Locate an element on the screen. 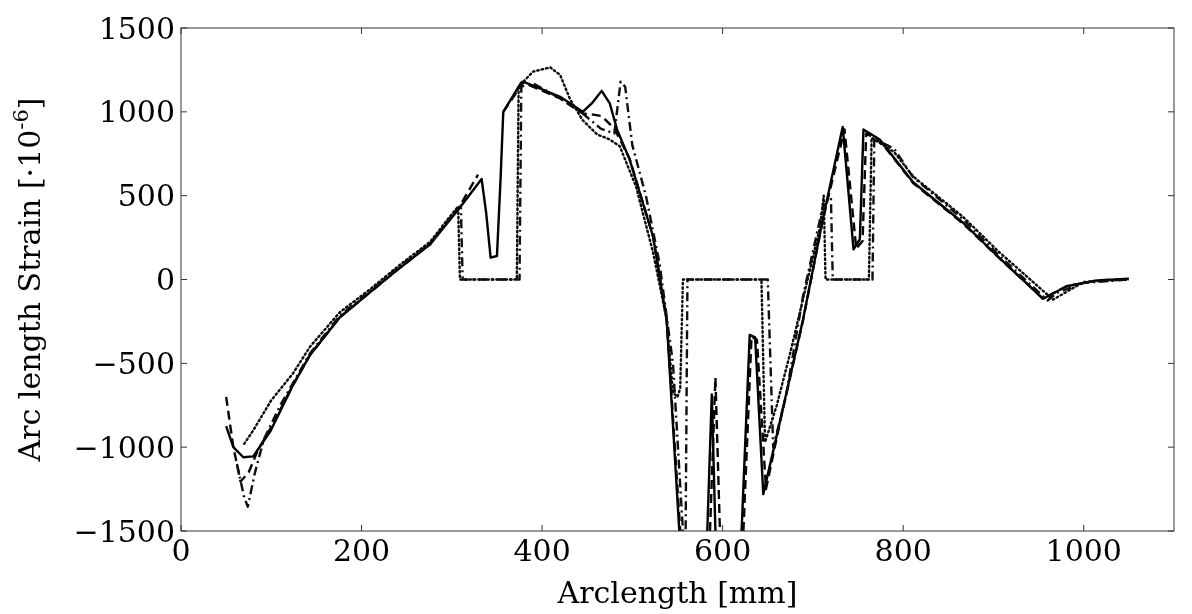 The width and height of the screenshot is (1192, 614). y-tick-label: −1000 is located at coordinates (124, 447).